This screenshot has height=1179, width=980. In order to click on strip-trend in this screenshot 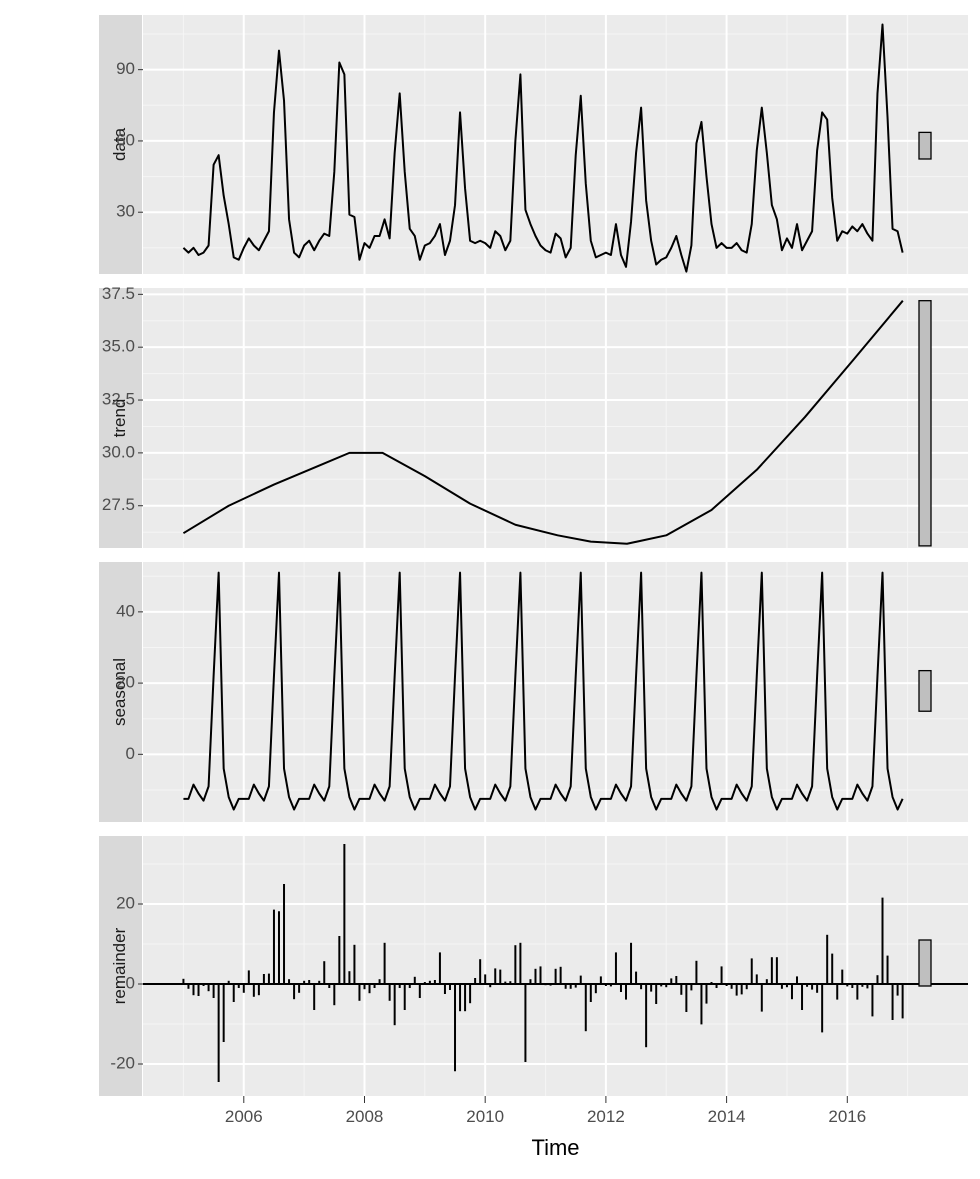, I will do `click(120, 418)`.